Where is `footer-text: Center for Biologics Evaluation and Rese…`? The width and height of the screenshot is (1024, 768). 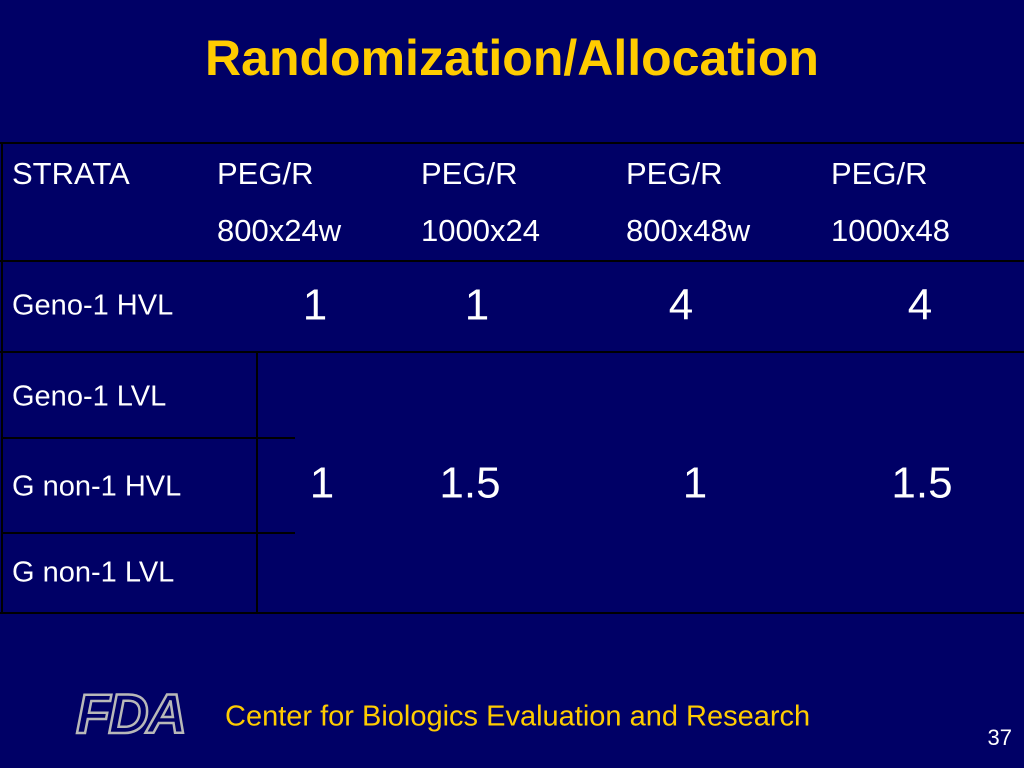 footer-text: Center for Biologics Evaluation and Rese… is located at coordinates (517, 717).